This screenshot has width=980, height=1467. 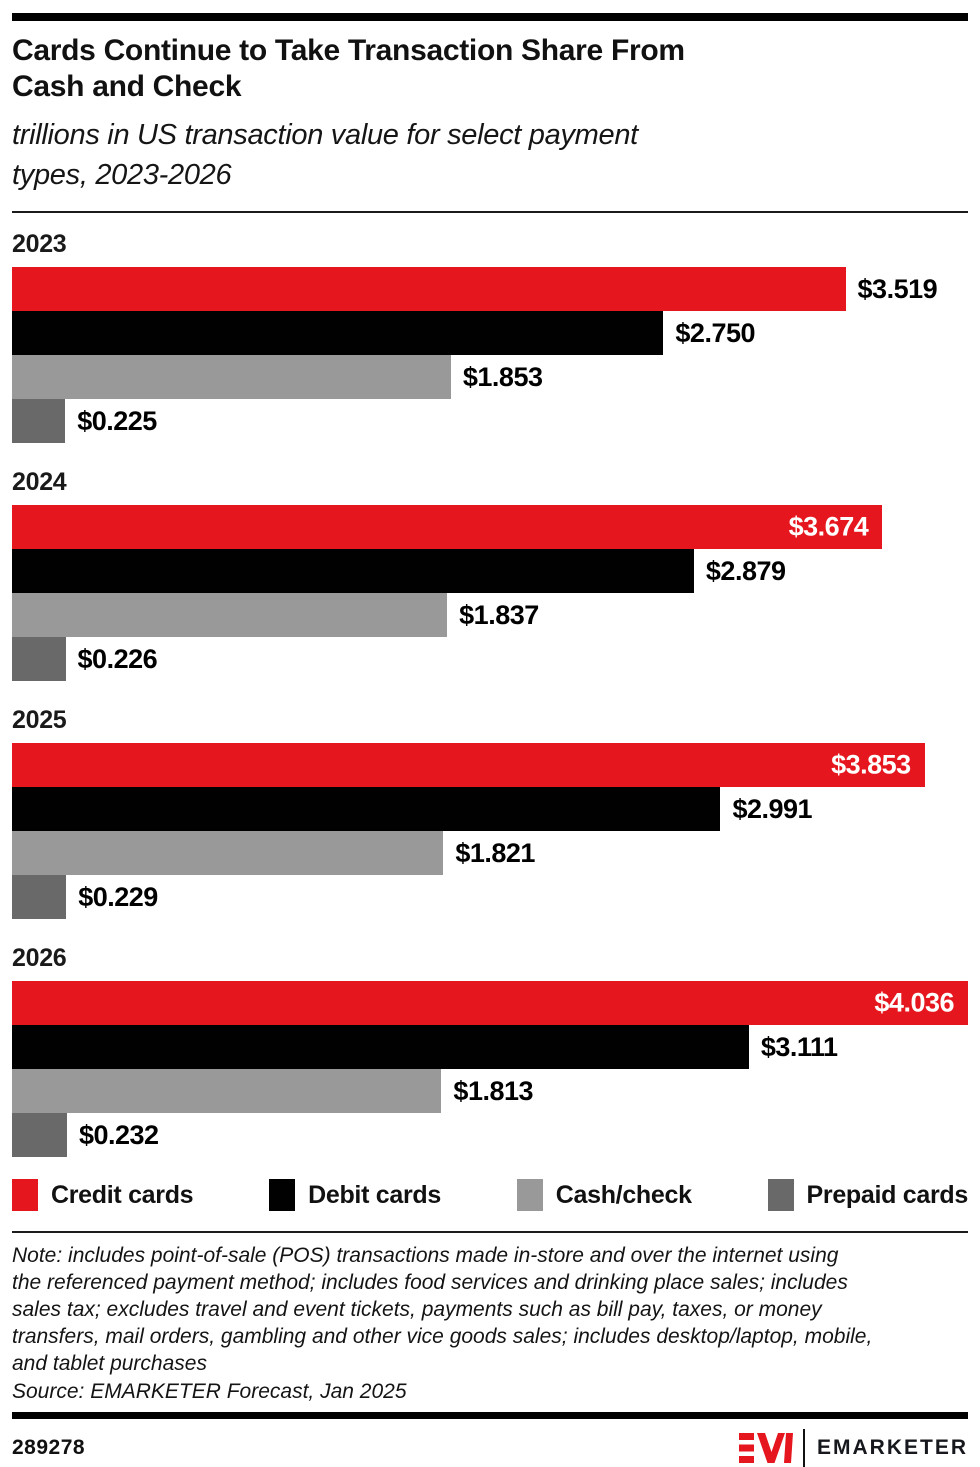 I want to click on legend-label: Cash/check, so click(x=623, y=1194).